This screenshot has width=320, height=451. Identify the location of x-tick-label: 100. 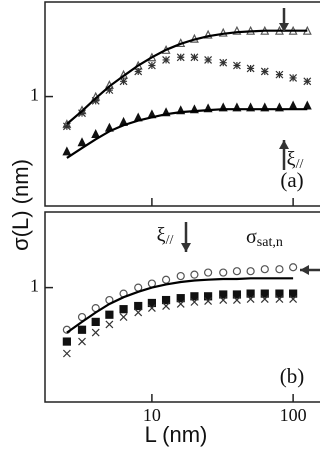
(293, 415).